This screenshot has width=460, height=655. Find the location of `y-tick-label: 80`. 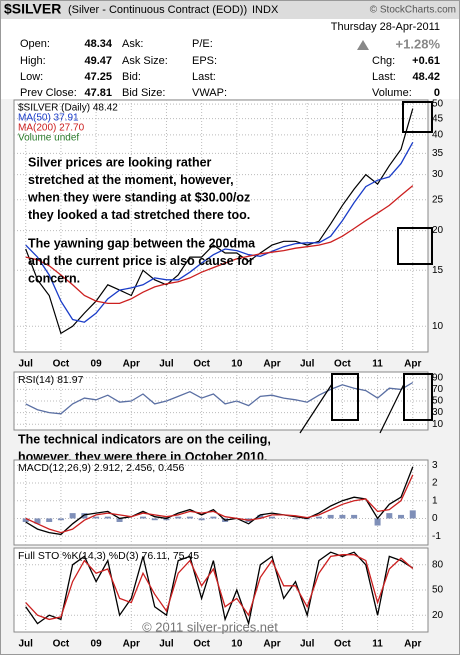

y-tick-label: 80 is located at coordinates (438, 564).